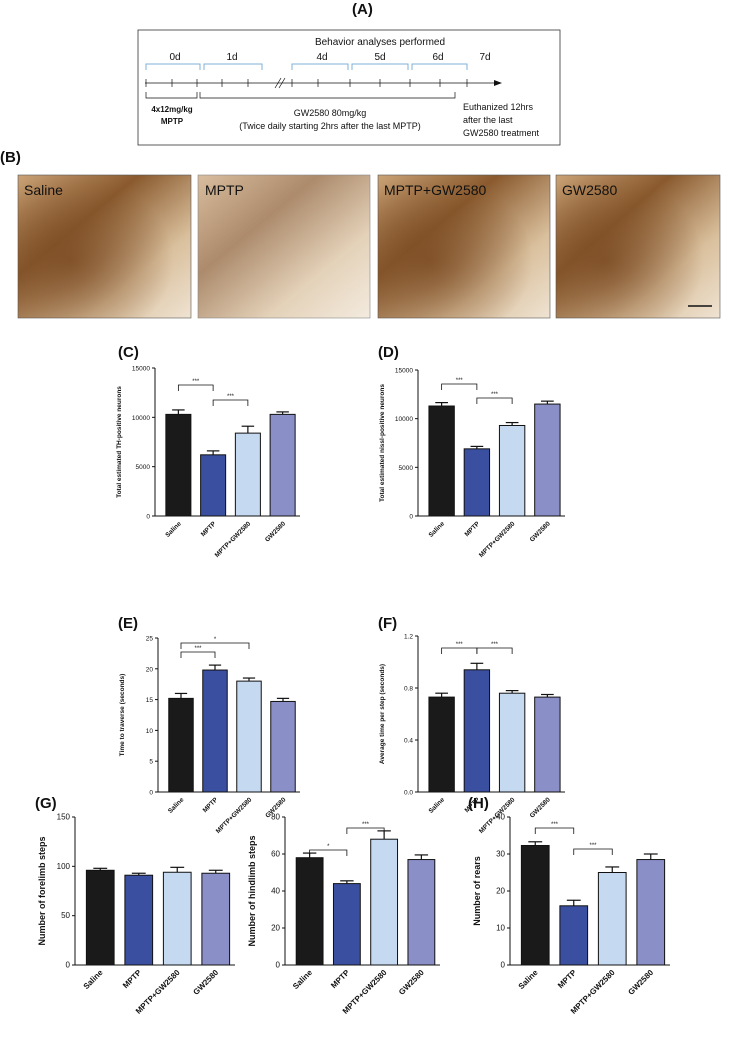 The width and height of the screenshot is (733, 1050). Describe the element at coordinates (64, 817) in the screenshot. I see `y-tick-label: 150` at that location.